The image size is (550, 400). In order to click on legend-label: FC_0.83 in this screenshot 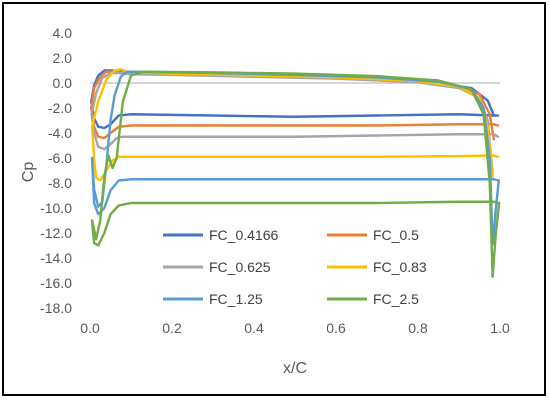, I will do `click(400, 267)`.